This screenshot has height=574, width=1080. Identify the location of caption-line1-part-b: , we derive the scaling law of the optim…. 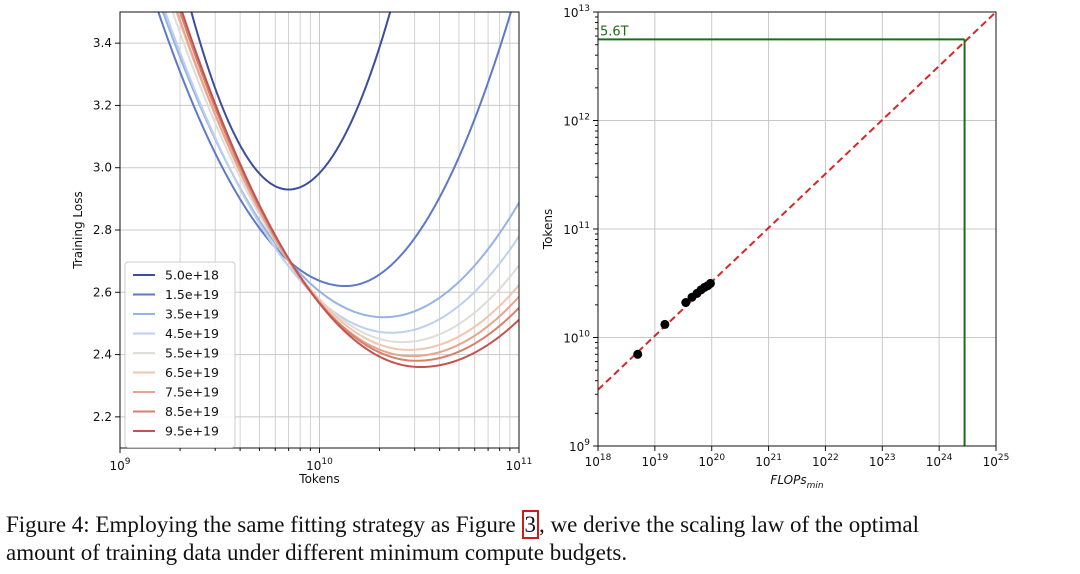
(729, 524).